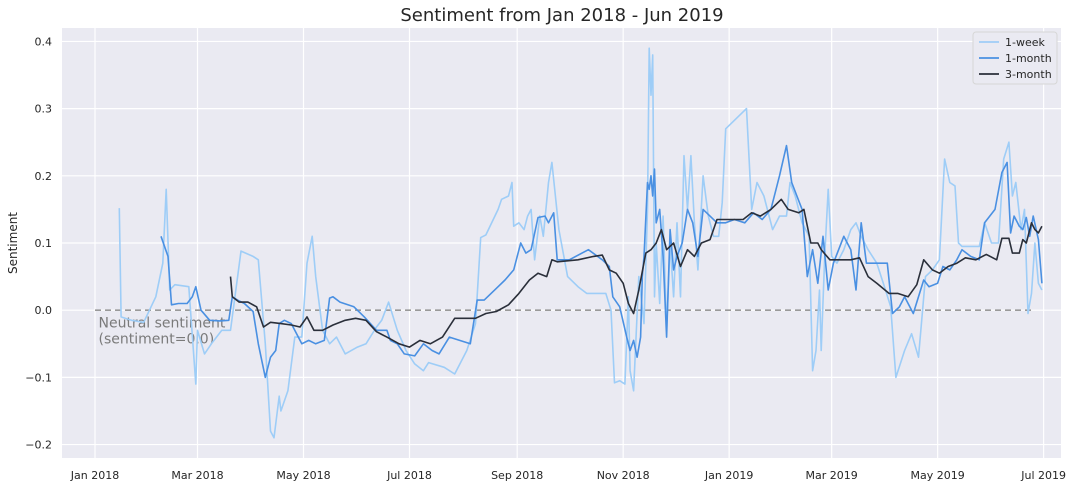 The height and width of the screenshot is (488, 1071). I want to click on x-tick-label: Jan 2019, so click(728, 475).